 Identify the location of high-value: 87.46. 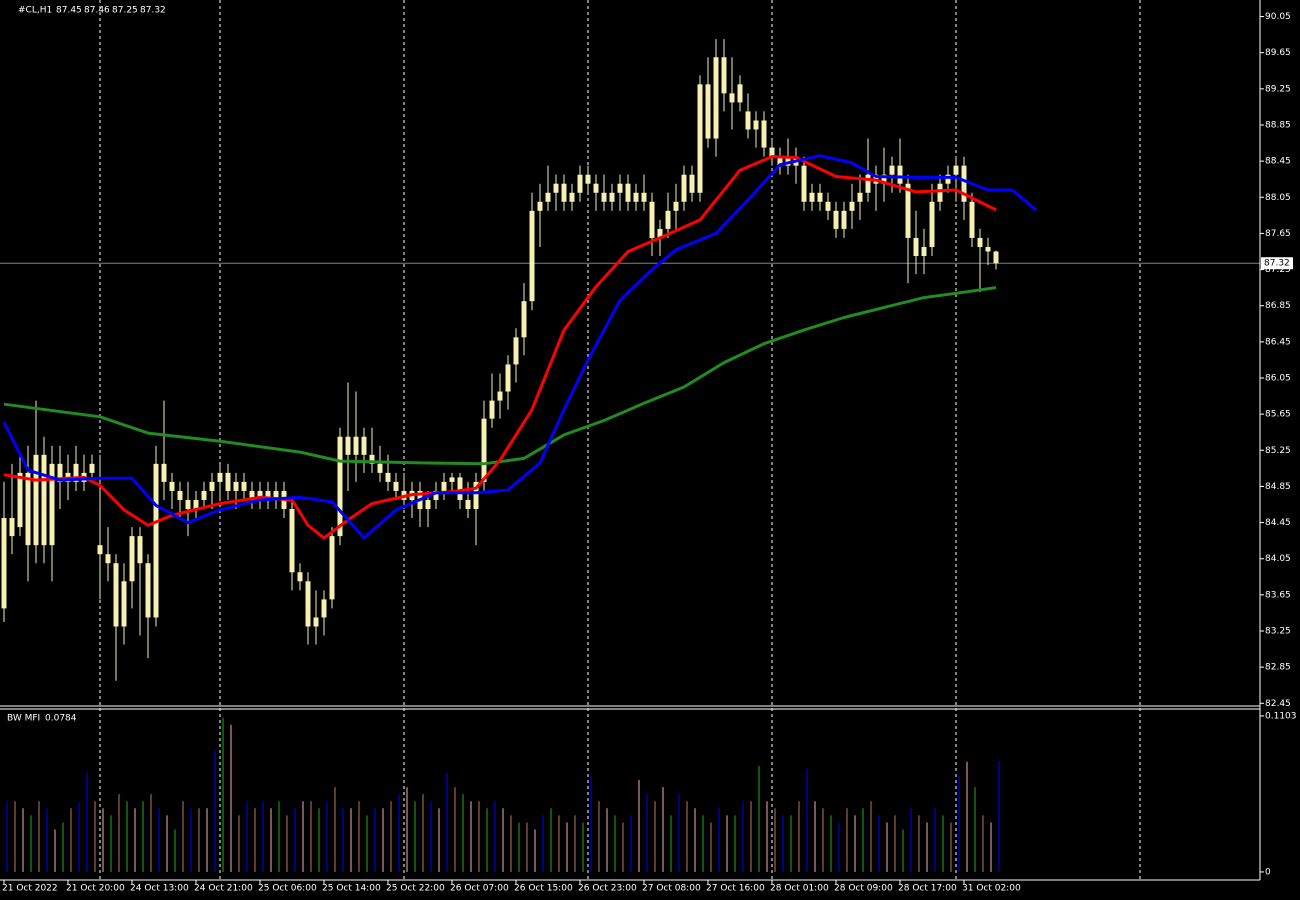
(97, 11).